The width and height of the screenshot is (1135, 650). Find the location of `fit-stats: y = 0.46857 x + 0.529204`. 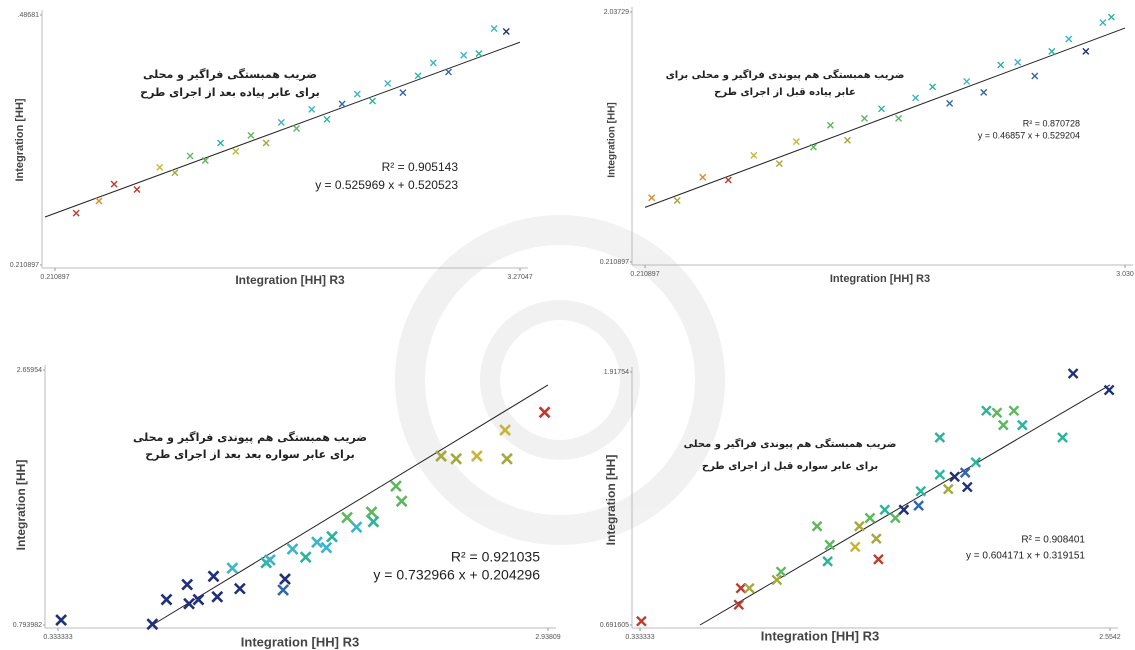

fit-stats: y = 0.46857 x + 0.529204 is located at coordinates (1029, 135).